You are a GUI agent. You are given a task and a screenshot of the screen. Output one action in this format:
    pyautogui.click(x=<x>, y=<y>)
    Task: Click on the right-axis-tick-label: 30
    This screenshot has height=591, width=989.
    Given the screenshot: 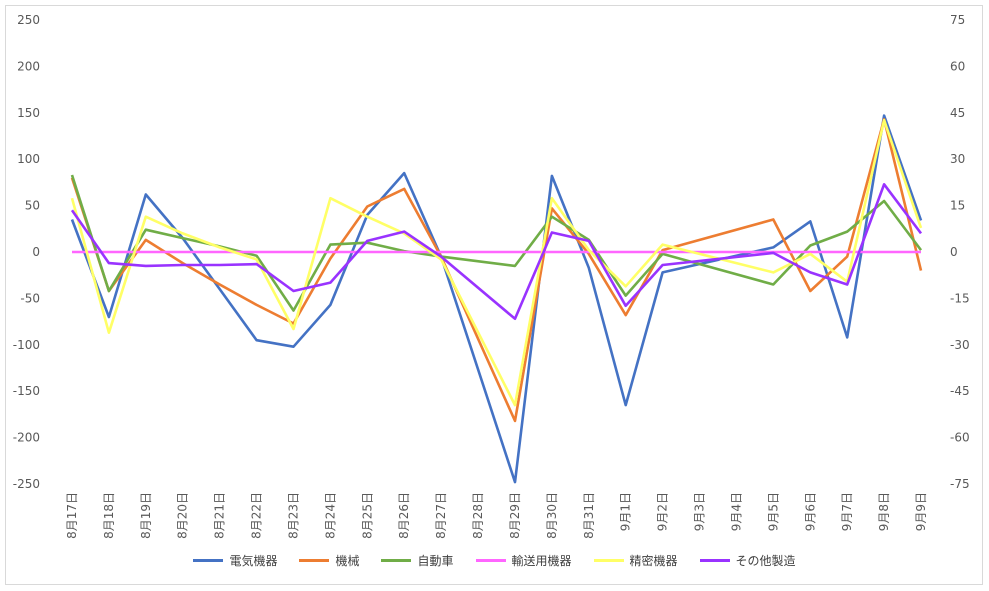 What is the action you would take?
    pyautogui.click(x=957, y=159)
    